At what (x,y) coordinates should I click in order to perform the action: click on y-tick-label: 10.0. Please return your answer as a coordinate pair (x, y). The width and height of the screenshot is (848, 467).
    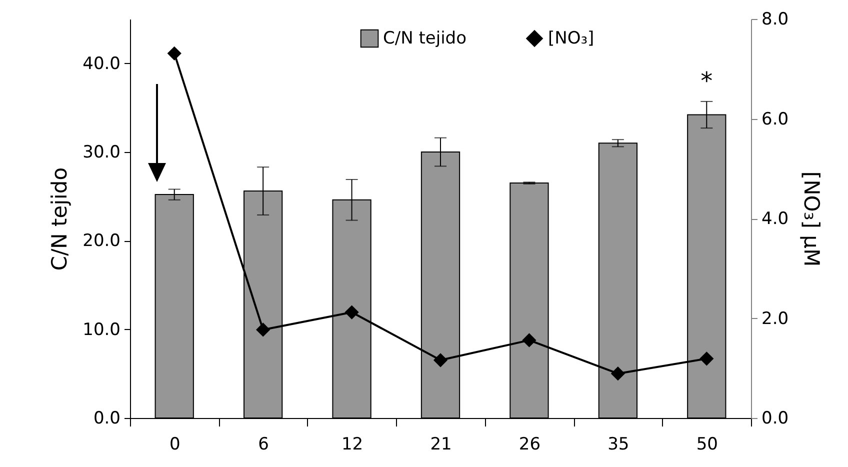
    Looking at the image, I should click on (101, 330).